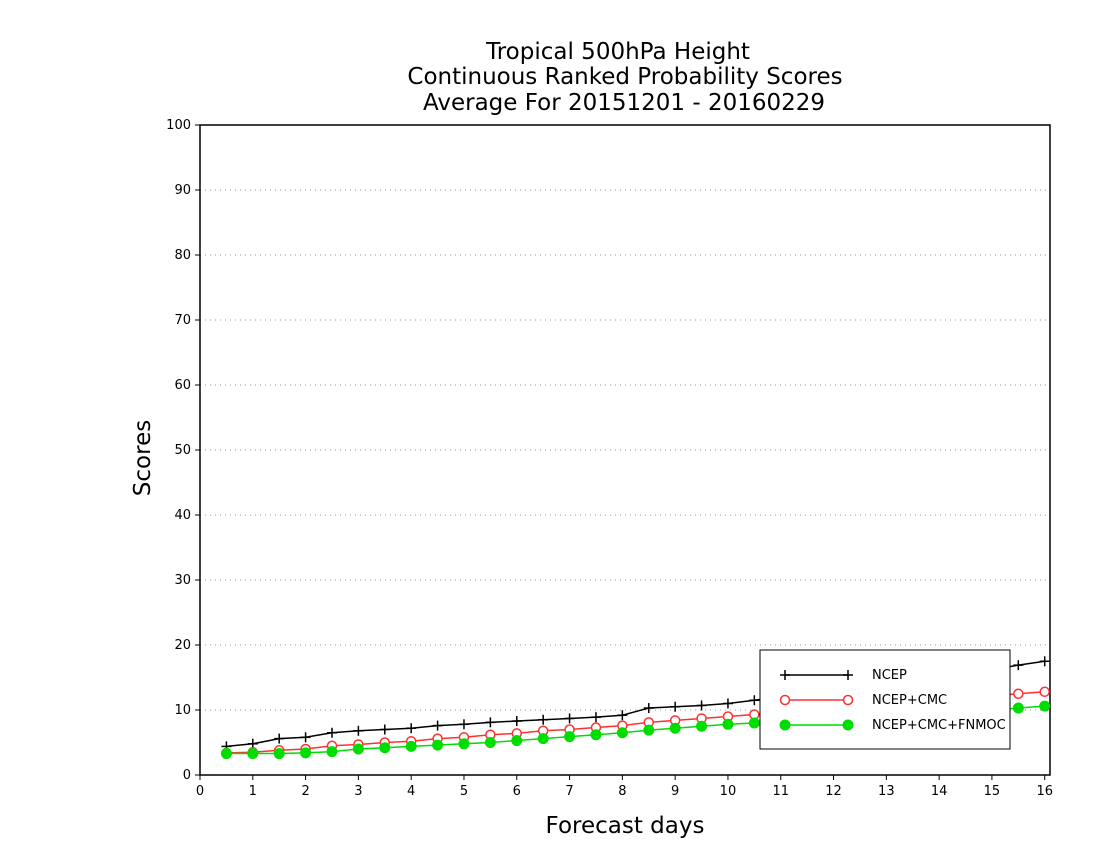  I want to click on legend-label: NCEP+CMC, so click(909, 700).